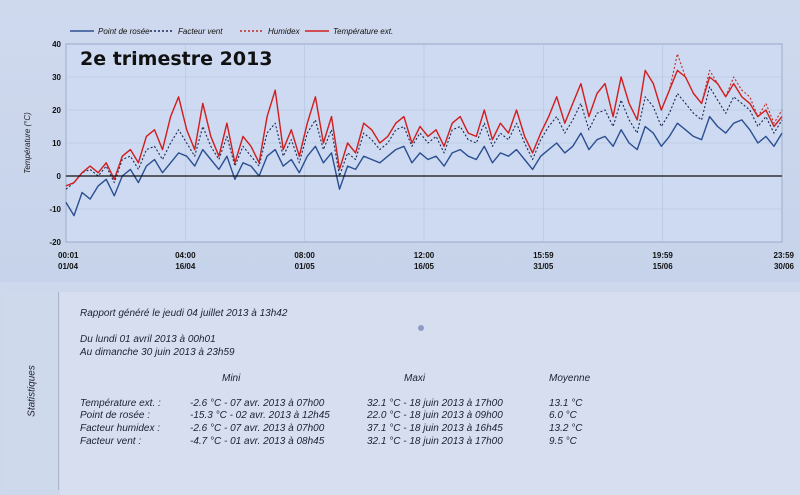 The width and height of the screenshot is (800, 495). Describe the element at coordinates (784, 266) in the screenshot. I see `x-tick-date: 30/06` at that location.